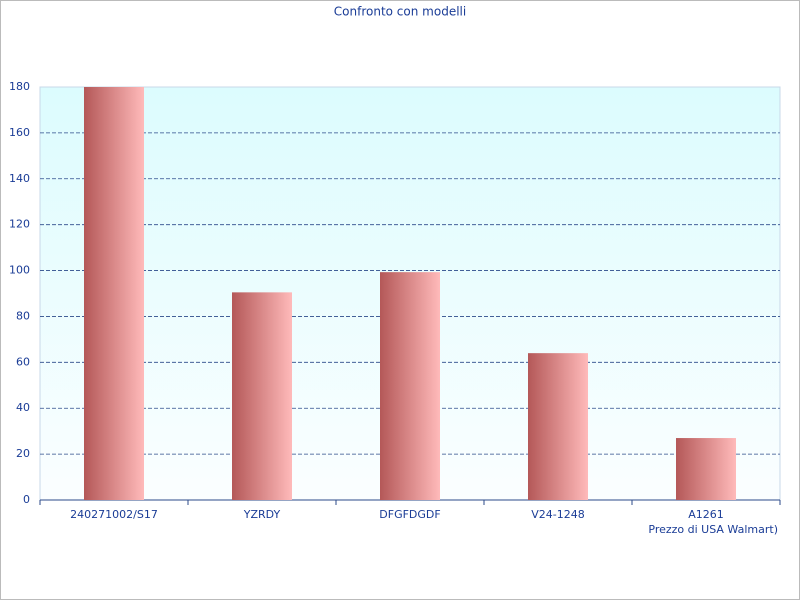  What do you see at coordinates (19, 270) in the screenshot?
I see `y-tick-label: 100` at bounding box center [19, 270].